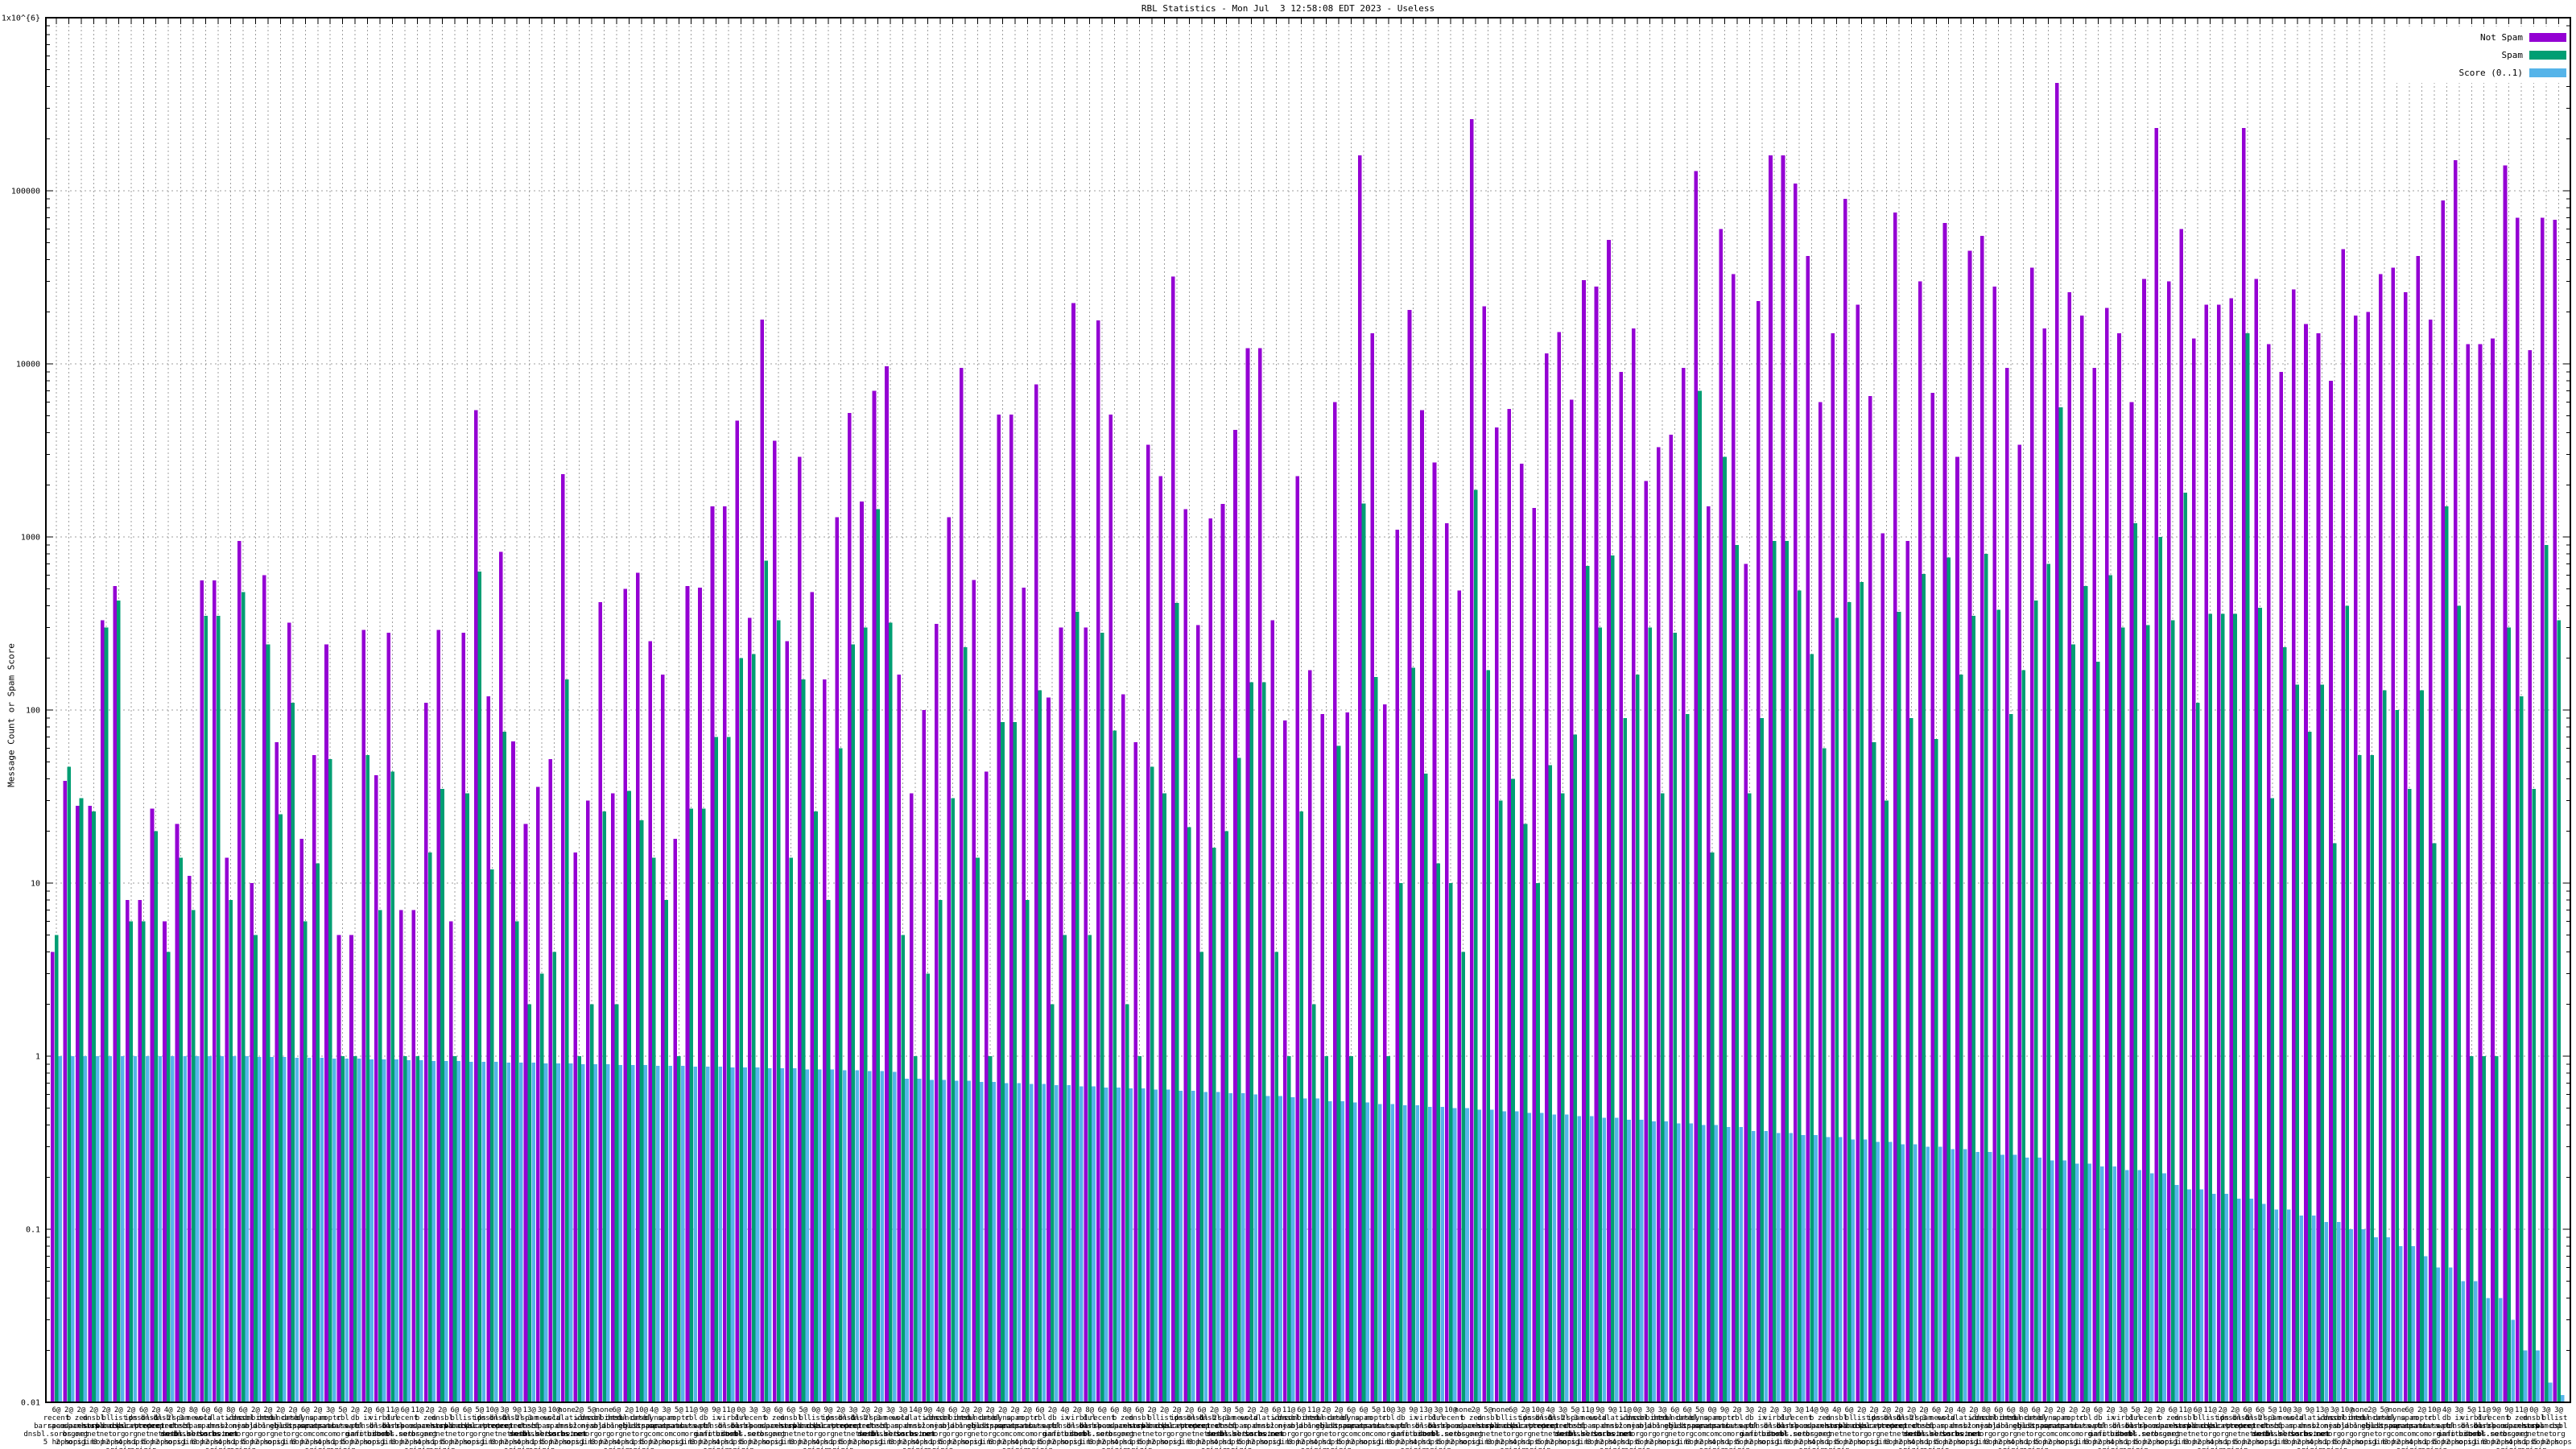  I want to click on x-tick-label: 2@ escalations dnsbl sorbs.net 2 hops, so click(1264, 1426).